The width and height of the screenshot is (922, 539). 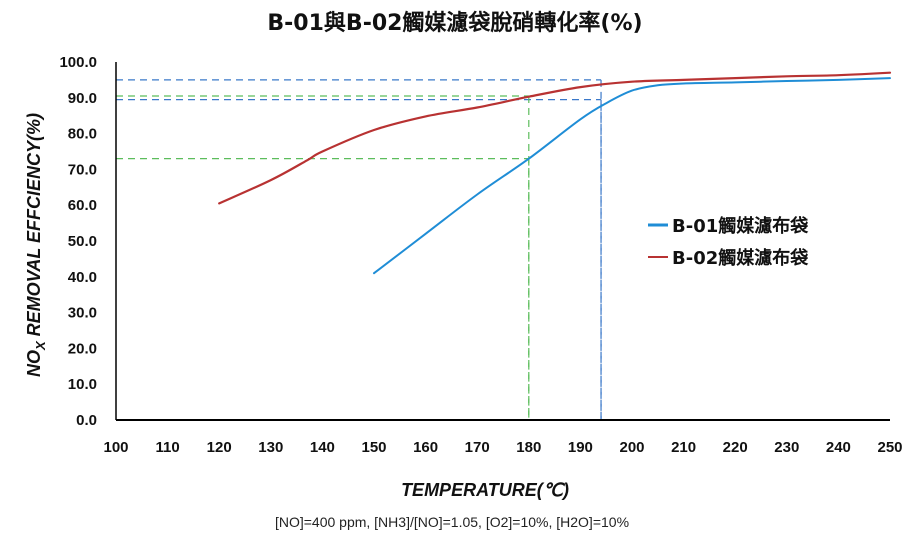 I want to click on x-tick-label: 210, so click(x=683, y=447).